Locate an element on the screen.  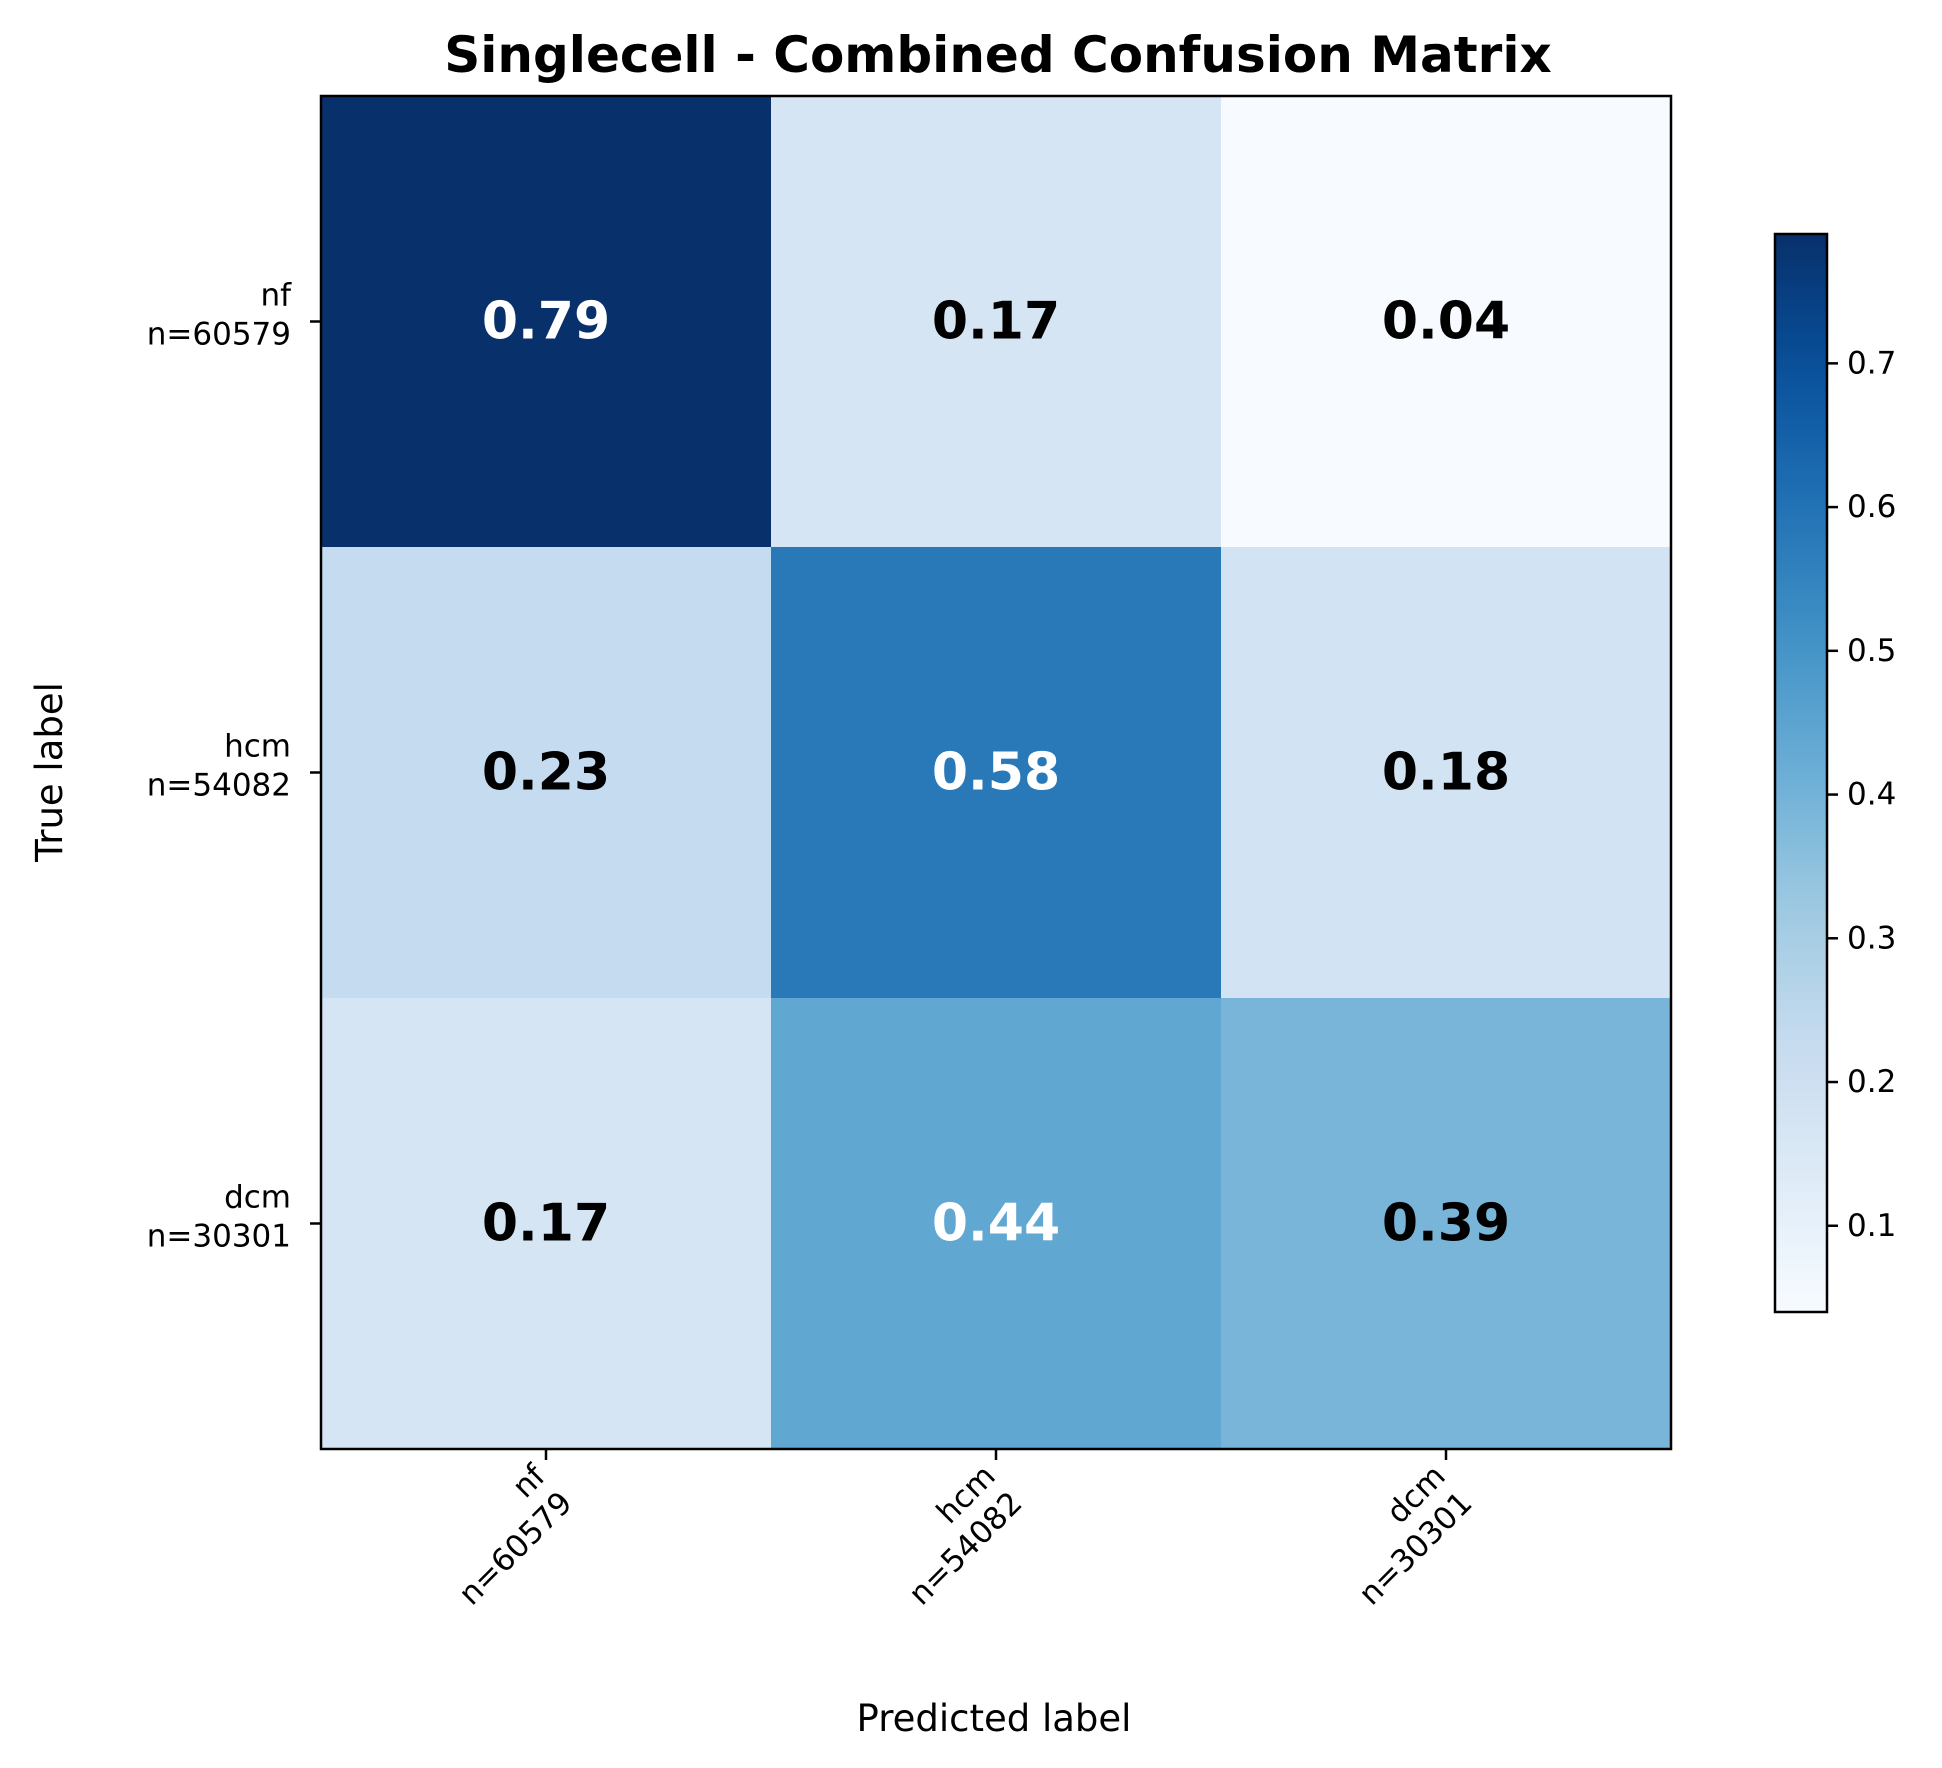
x-tick-label: nfn=60579 is located at coordinates (515, 1534).